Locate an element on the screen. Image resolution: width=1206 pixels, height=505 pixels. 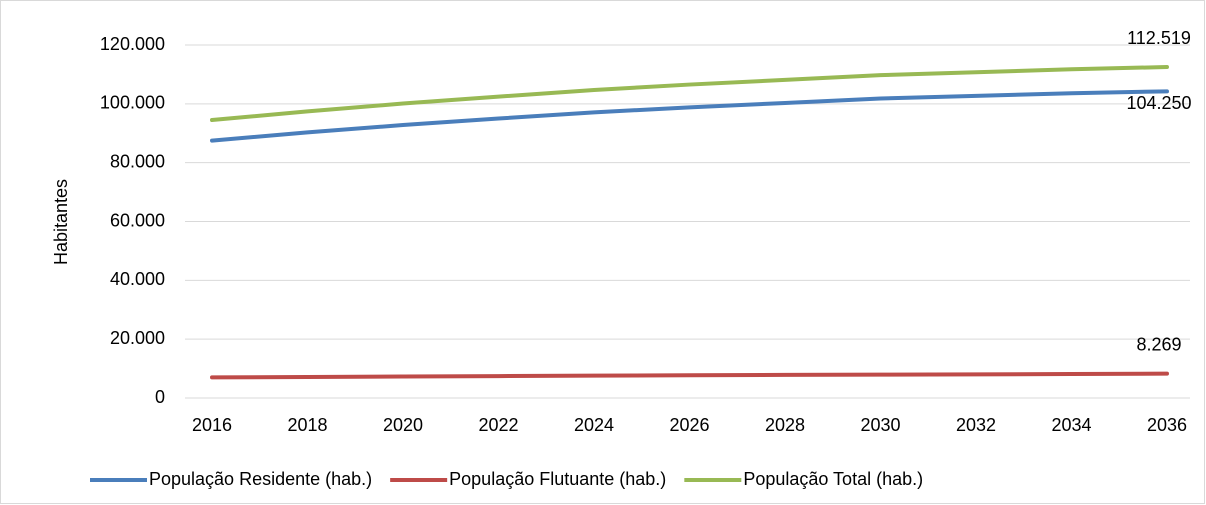
x-tick-label: 2022 is located at coordinates (498, 425).